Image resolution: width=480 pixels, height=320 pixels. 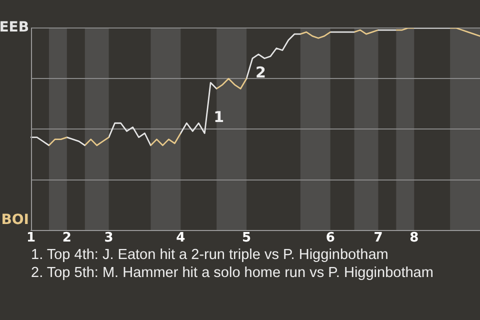 I want to click on text: 2. Top 5th: M. Hammer hit a solo home run vs P. Higginbotham, so click(x=232, y=273).